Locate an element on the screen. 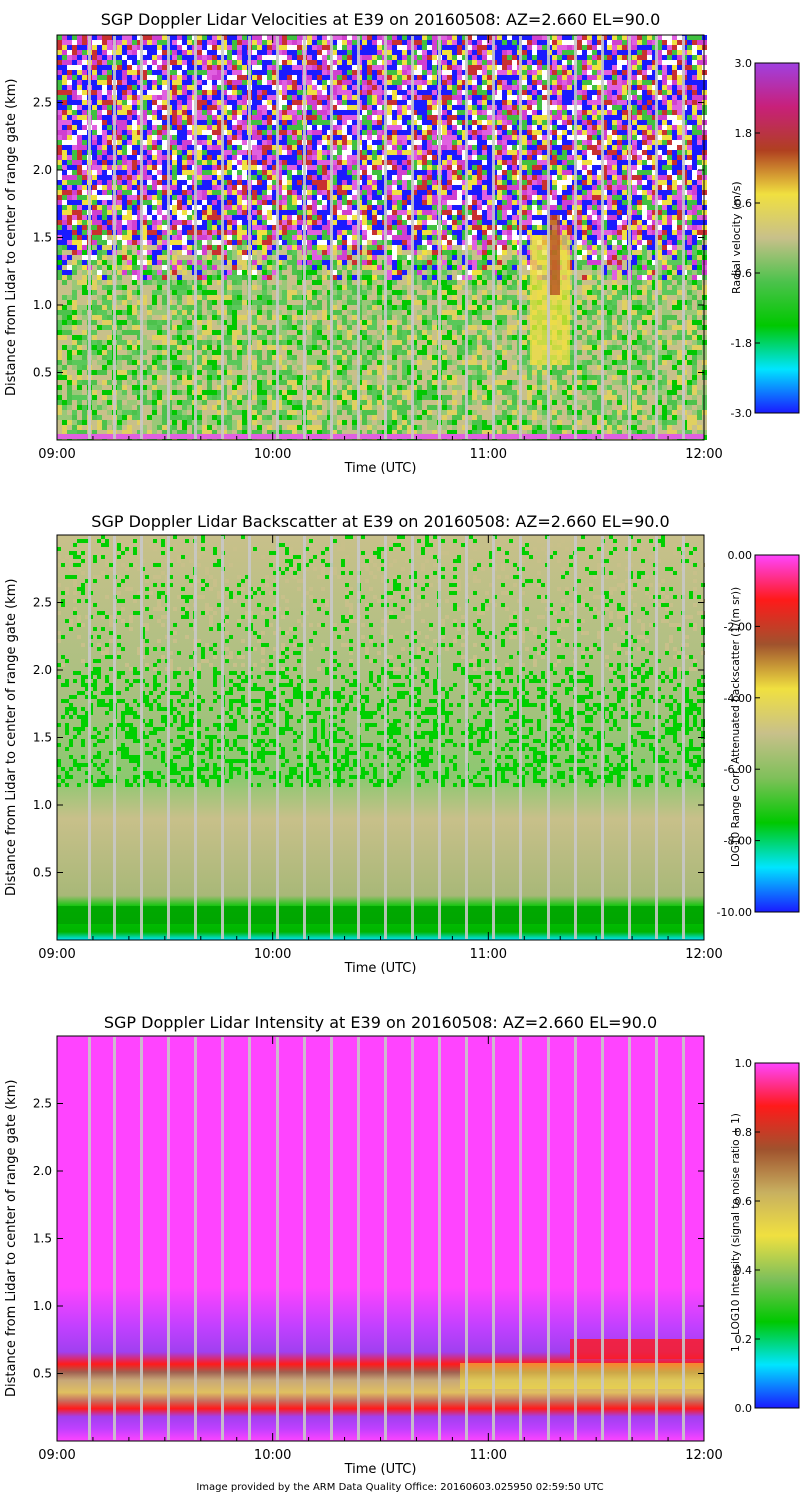 Image resolution: width=800 pixels, height=1500 pixels. colorbar-tick-label: 0.8 is located at coordinates (744, 1132).